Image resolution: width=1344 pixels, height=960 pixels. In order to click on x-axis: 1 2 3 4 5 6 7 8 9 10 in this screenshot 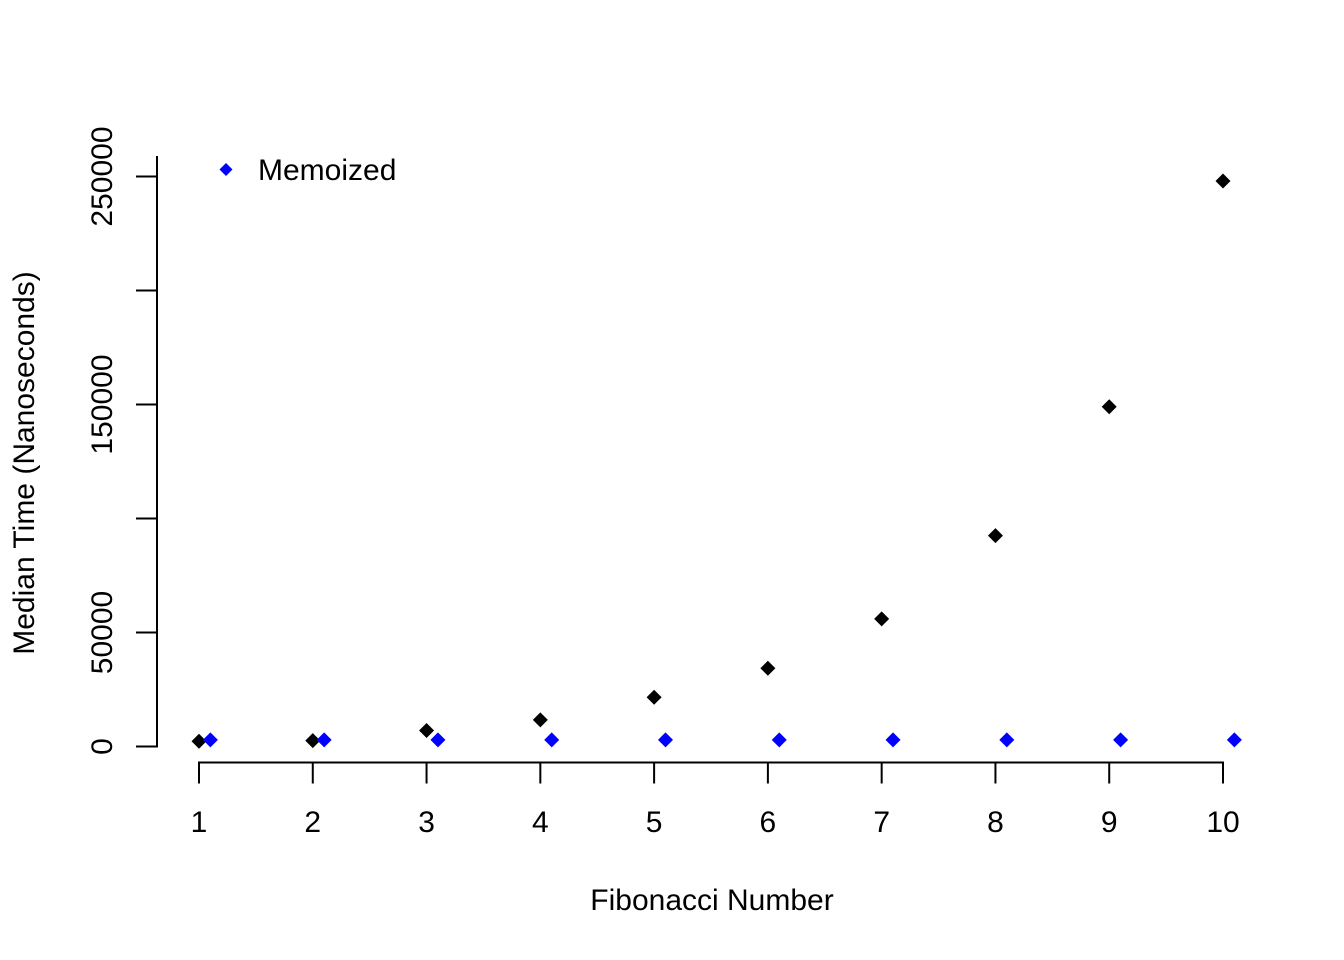, I will do `click(715, 800)`.